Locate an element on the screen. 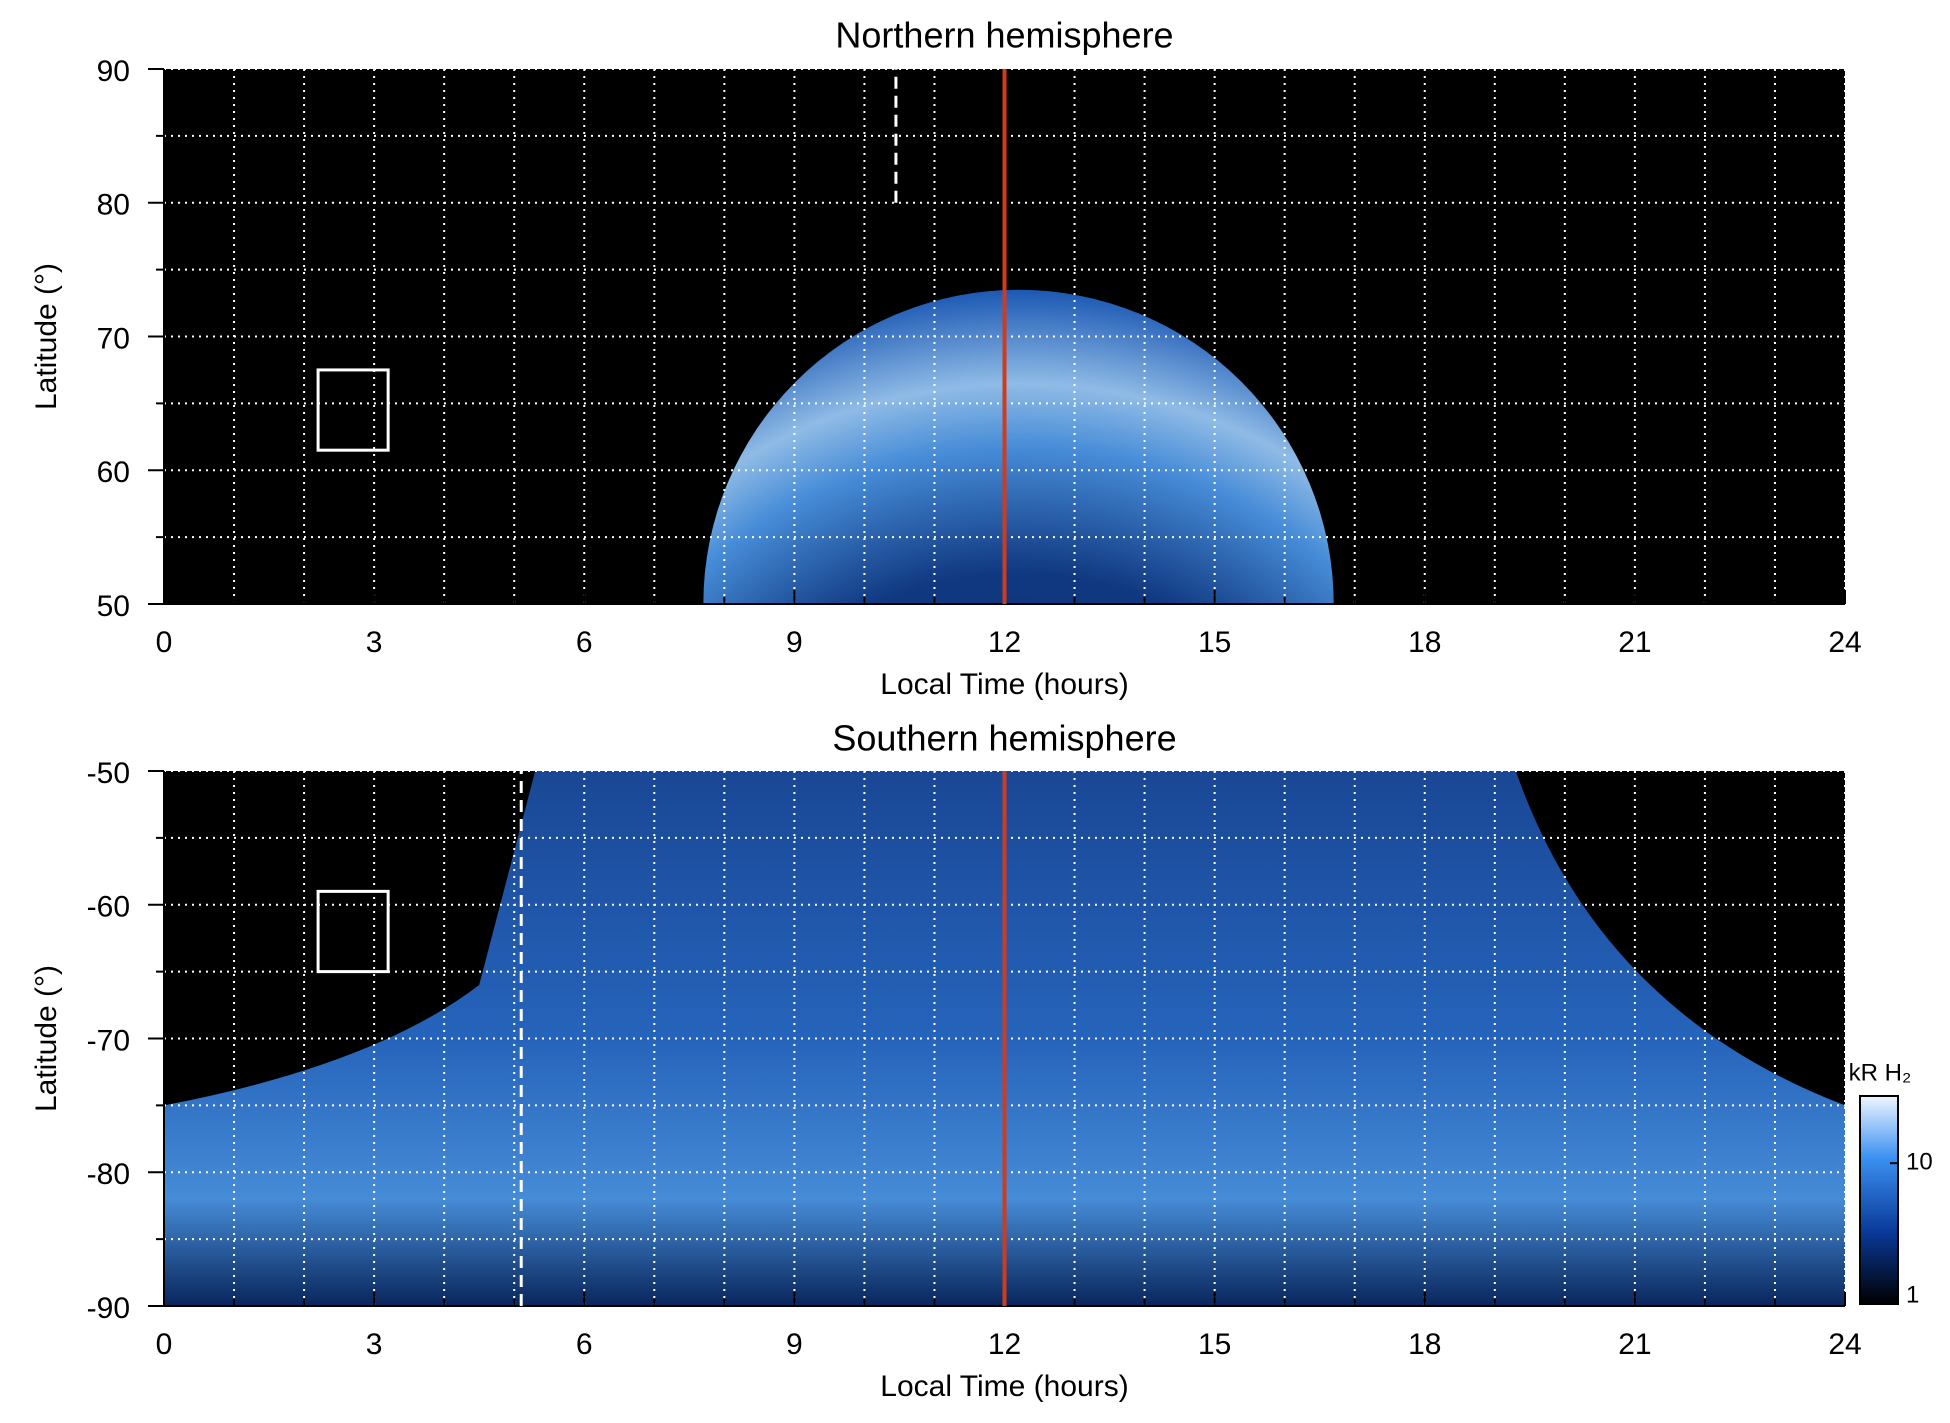  emission-texture is located at coordinates (1018, 446).